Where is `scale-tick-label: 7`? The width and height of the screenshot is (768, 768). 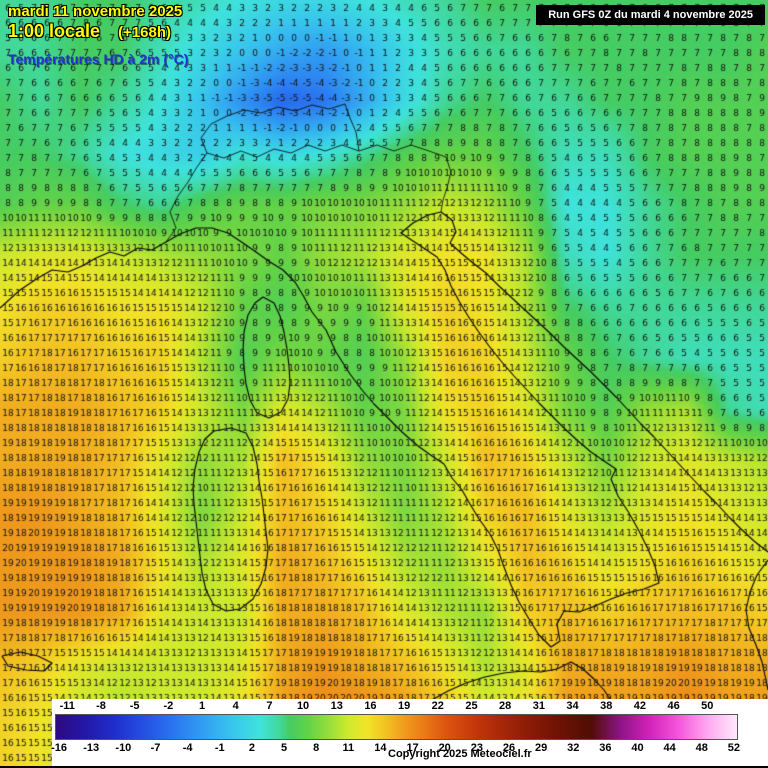 scale-tick-label: 7 is located at coordinates (269, 706).